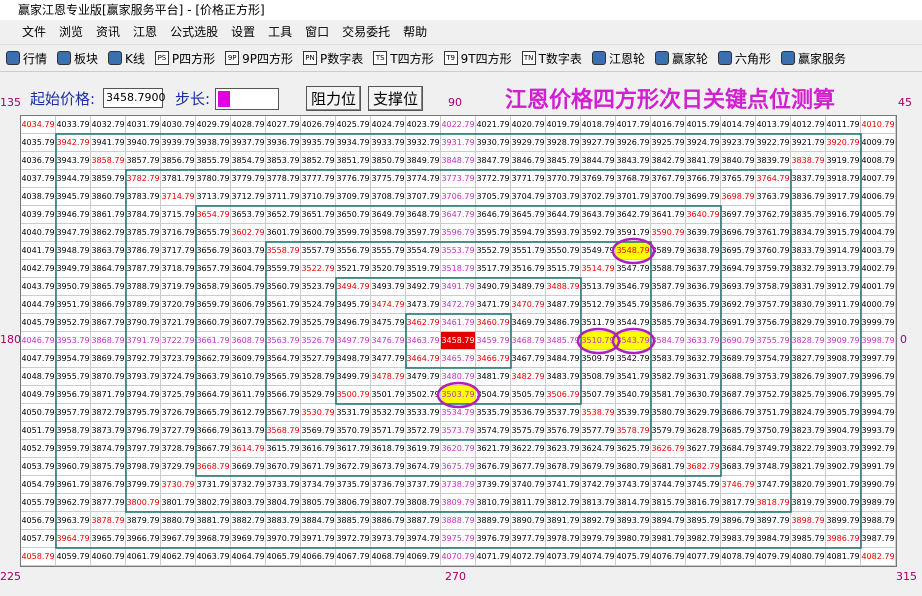 The height and width of the screenshot is (596, 922). I want to click on price-cell: 3711.79, so click(283, 197).